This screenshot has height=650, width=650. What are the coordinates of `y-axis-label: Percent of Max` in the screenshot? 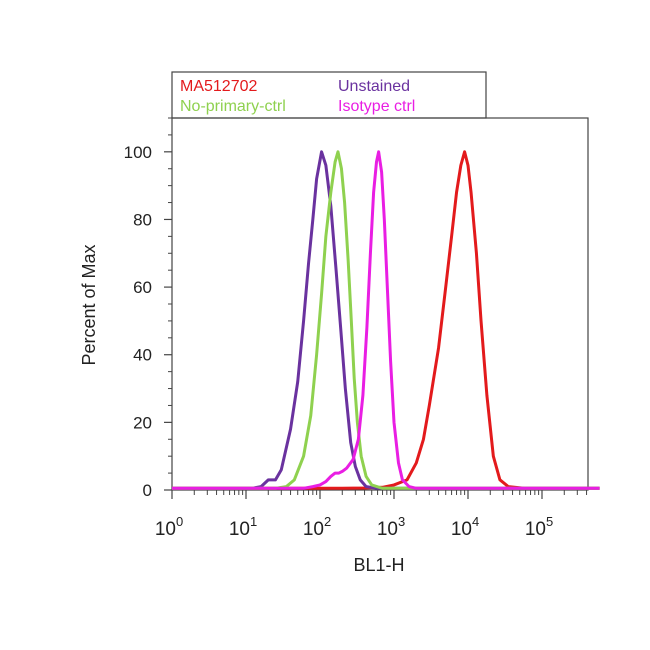 It's located at (89, 304).